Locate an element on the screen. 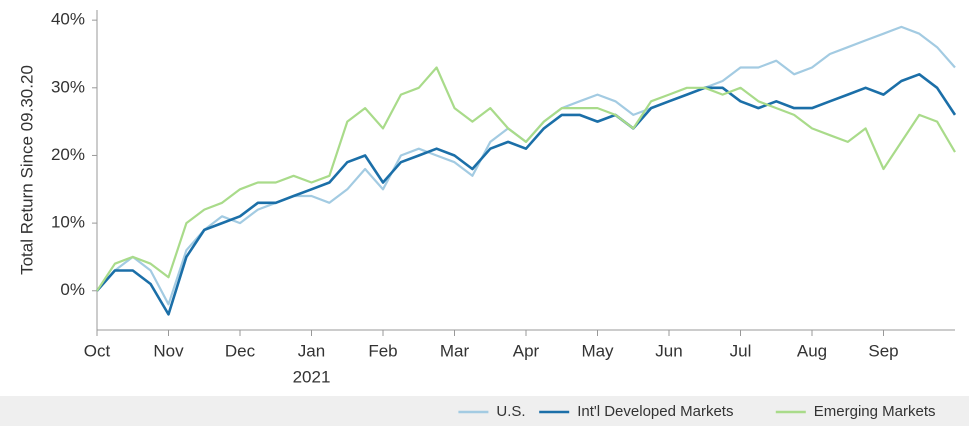  x-tick-label: Feb is located at coordinates (382, 350).